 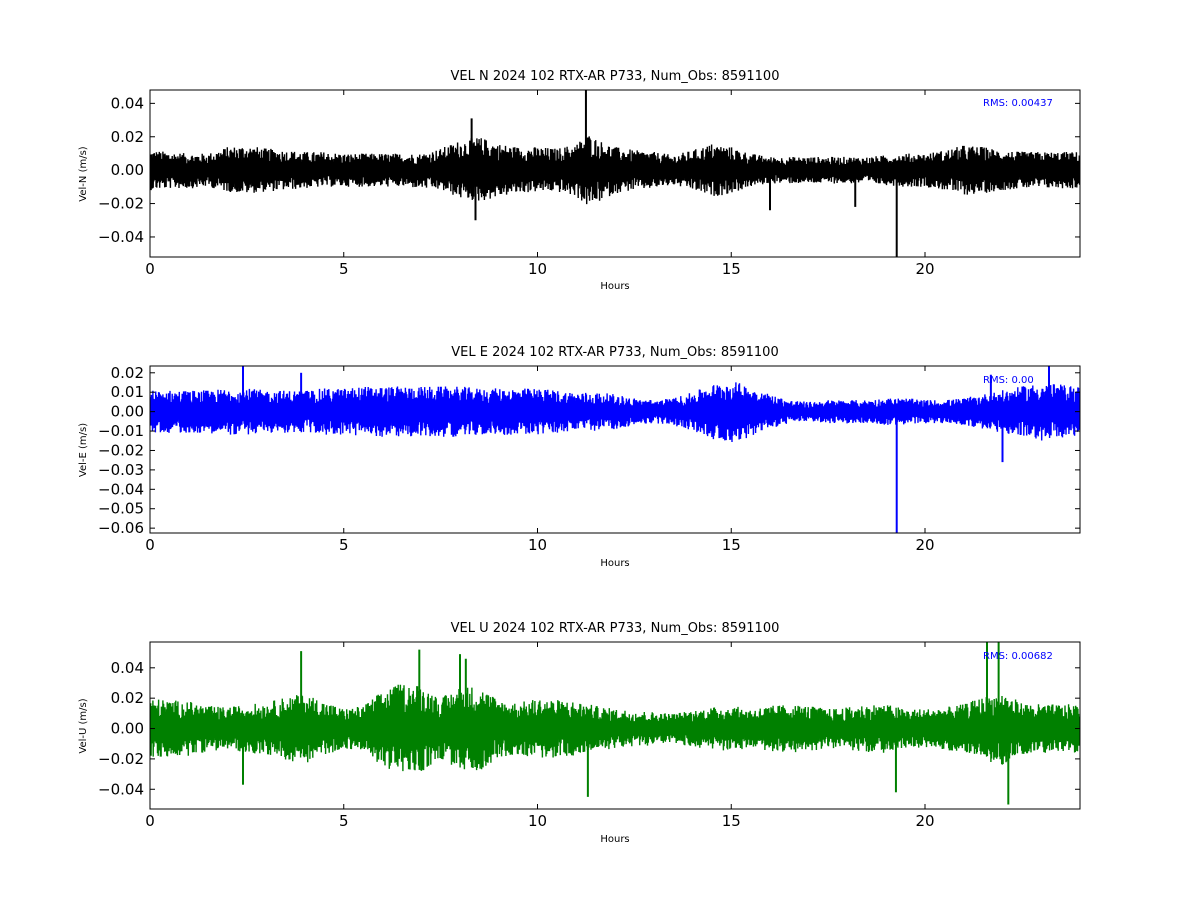 What do you see at coordinates (121, 528) in the screenshot?
I see `y-tick-label: −0.06` at bounding box center [121, 528].